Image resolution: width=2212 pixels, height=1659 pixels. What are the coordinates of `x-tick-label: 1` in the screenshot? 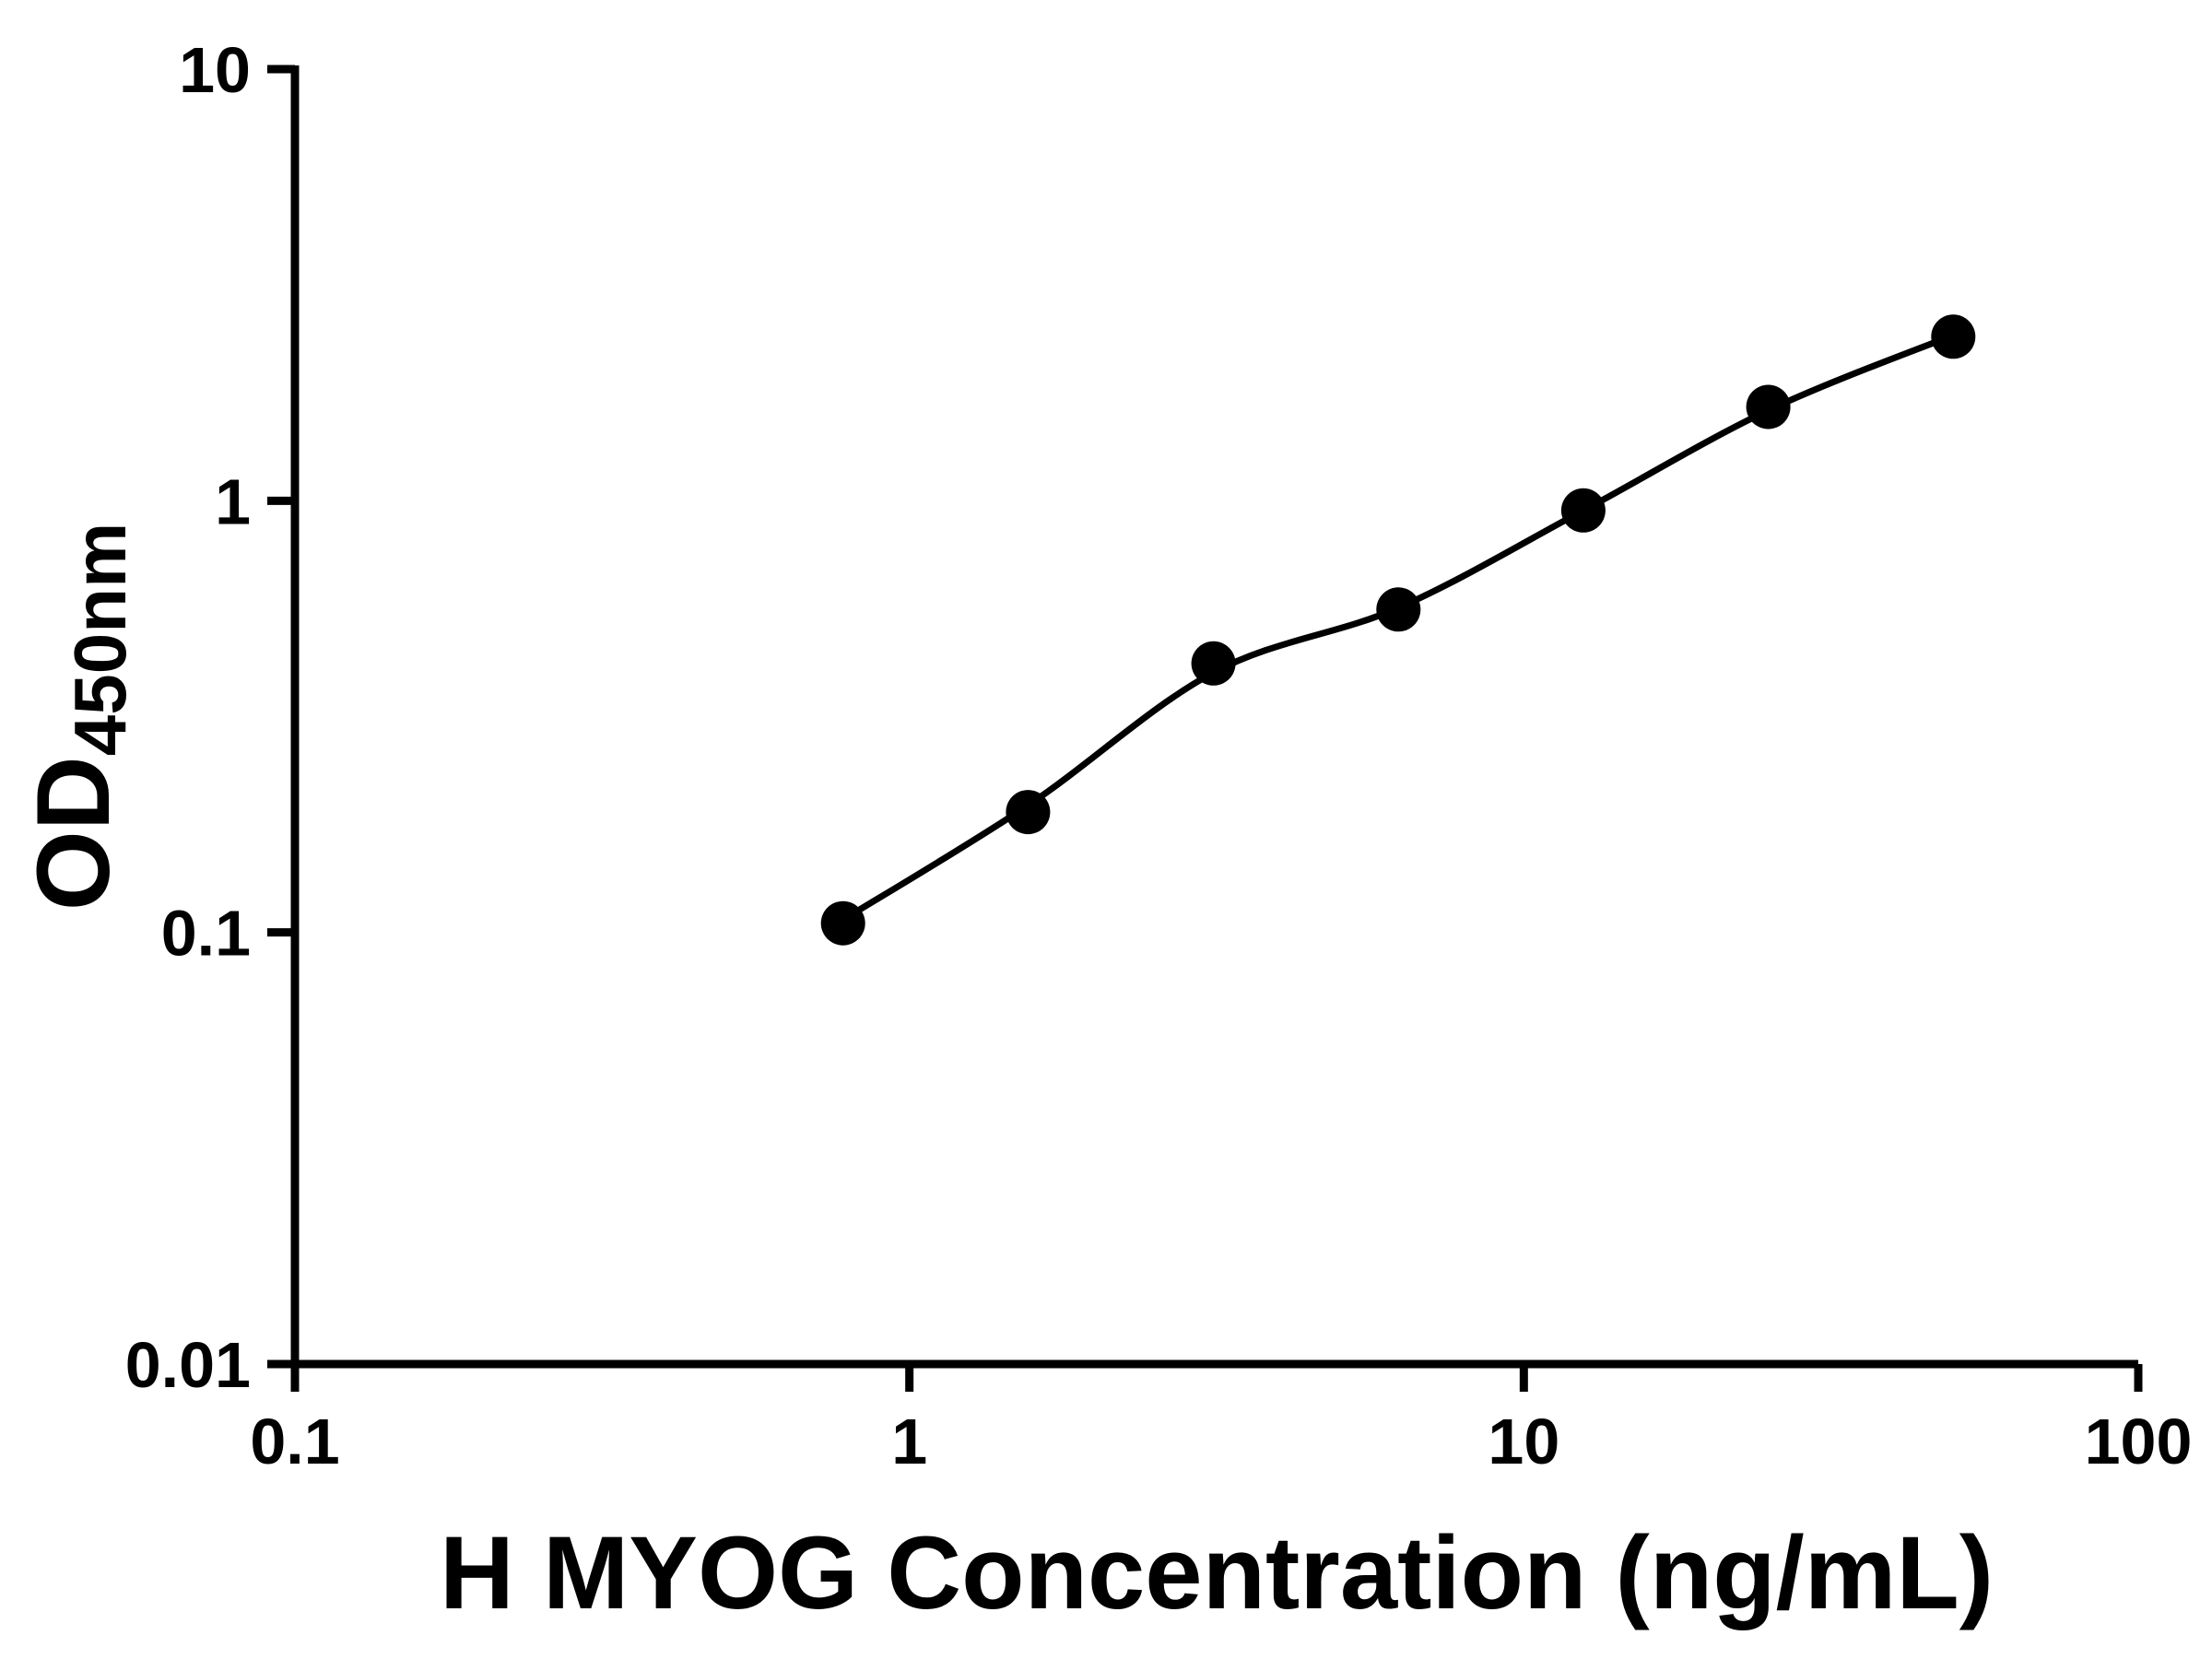 It's located at (909, 1441).